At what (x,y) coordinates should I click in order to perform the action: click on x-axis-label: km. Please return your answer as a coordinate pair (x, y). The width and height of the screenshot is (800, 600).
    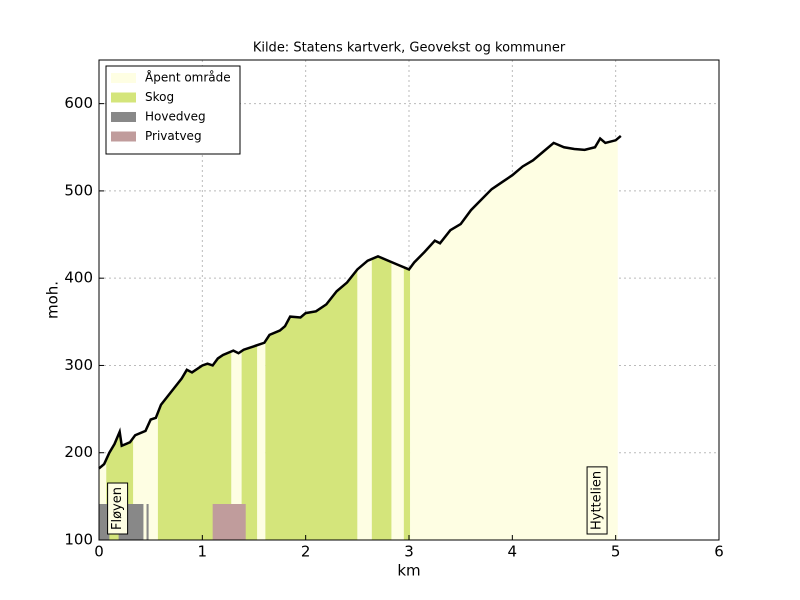
    Looking at the image, I should click on (408, 571).